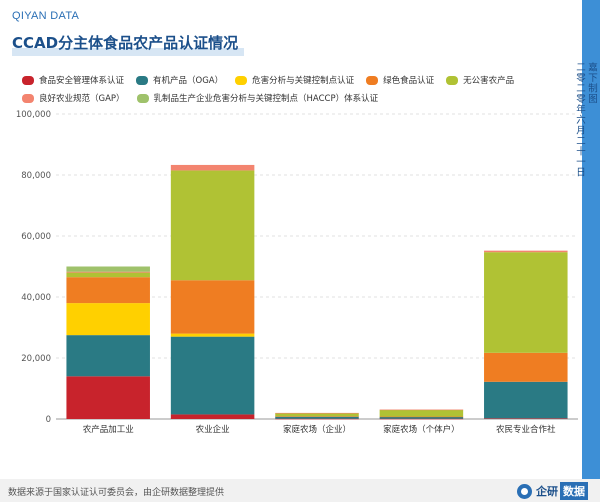 The height and width of the screenshot is (502, 600). What do you see at coordinates (585, 120) in the screenshot?
I see `sidebar-caption: 嘉下制图 二零二零年六月二十一日` at bounding box center [585, 120].